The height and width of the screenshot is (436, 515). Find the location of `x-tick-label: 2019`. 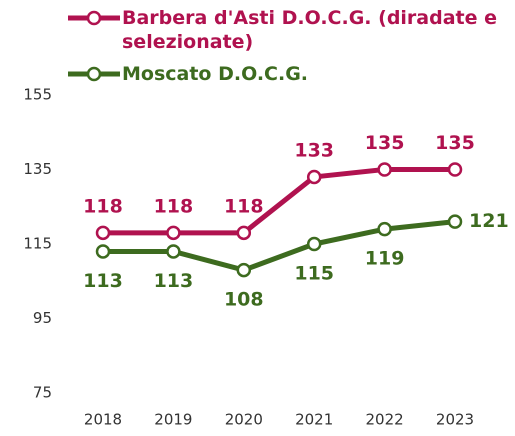

x-tick-label: 2019 is located at coordinates (173, 420).